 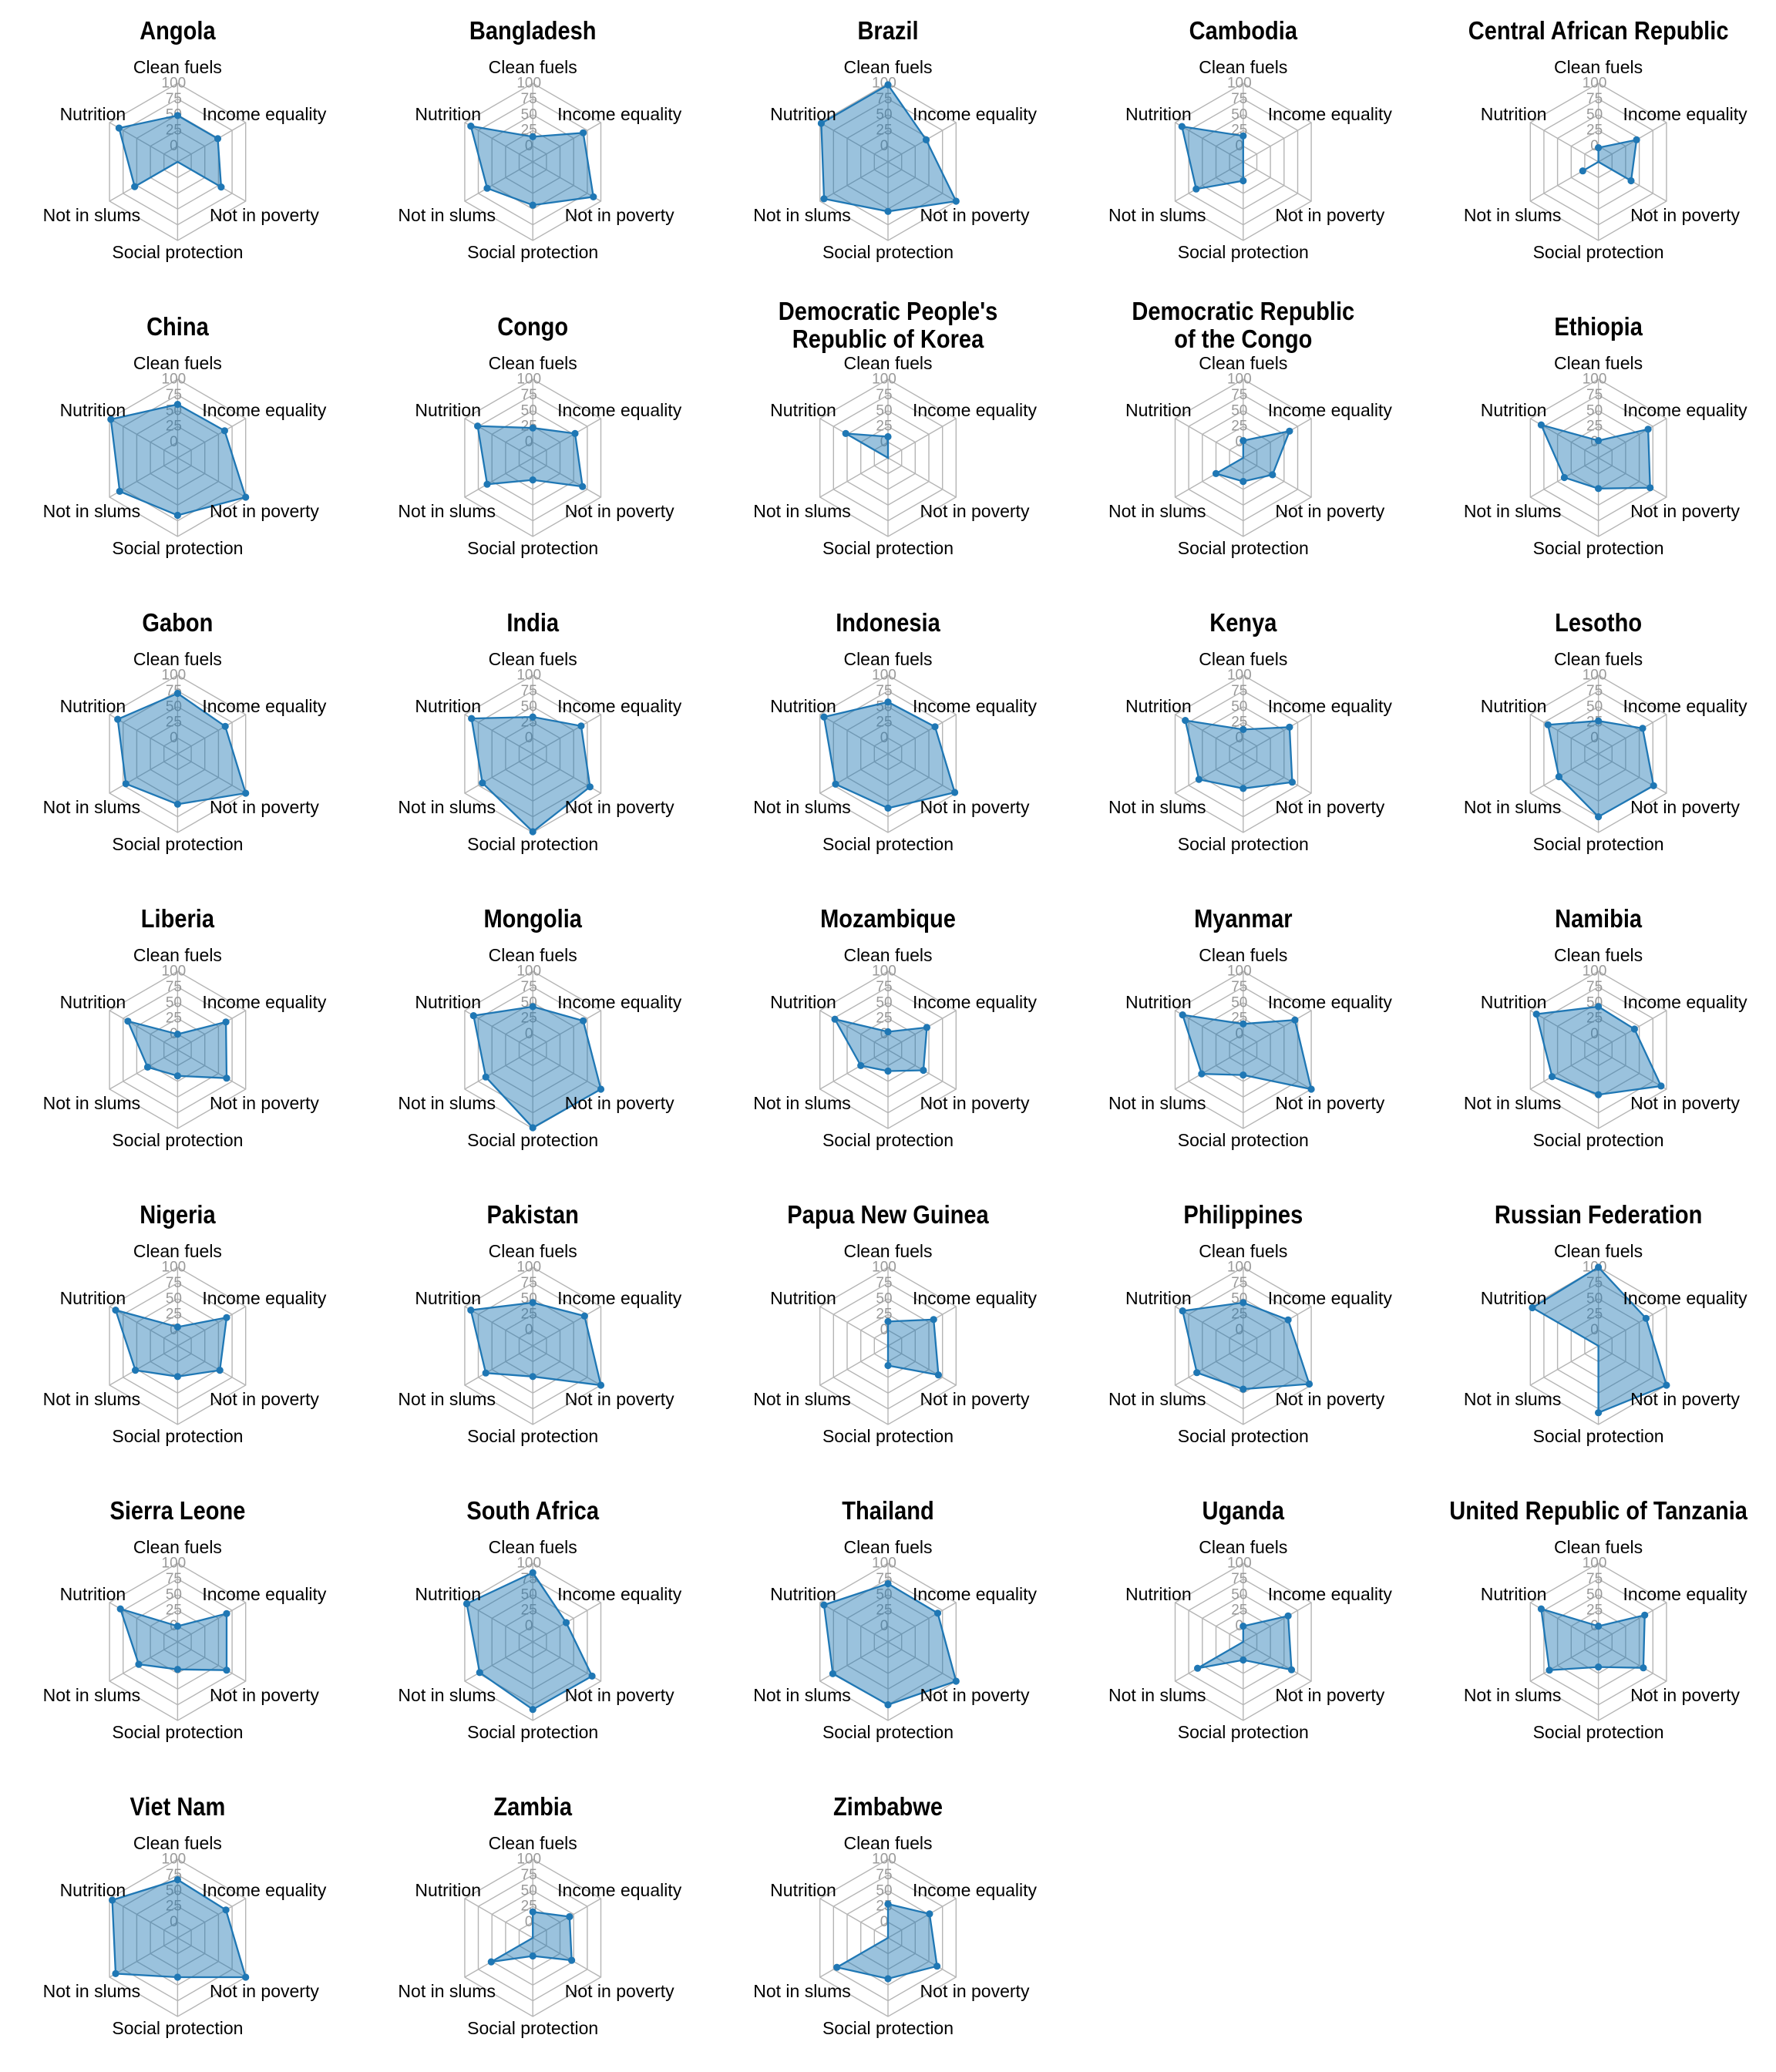 I want to click on svg-text: Ethiopia, so click(x=1599, y=327).